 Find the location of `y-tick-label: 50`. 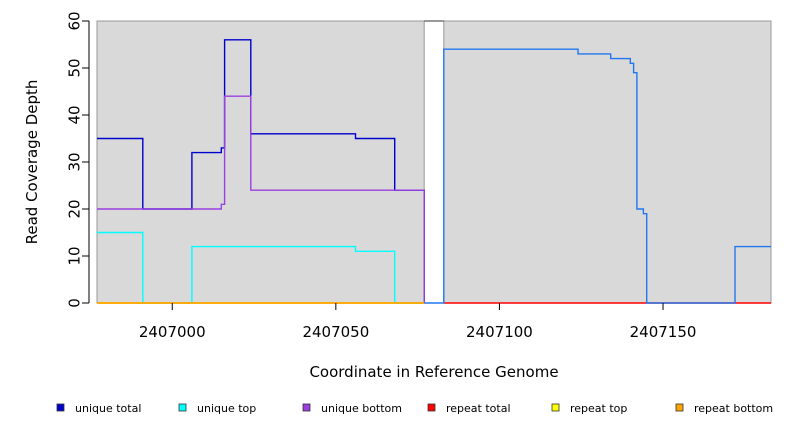

y-tick-label: 50 is located at coordinates (74, 67).